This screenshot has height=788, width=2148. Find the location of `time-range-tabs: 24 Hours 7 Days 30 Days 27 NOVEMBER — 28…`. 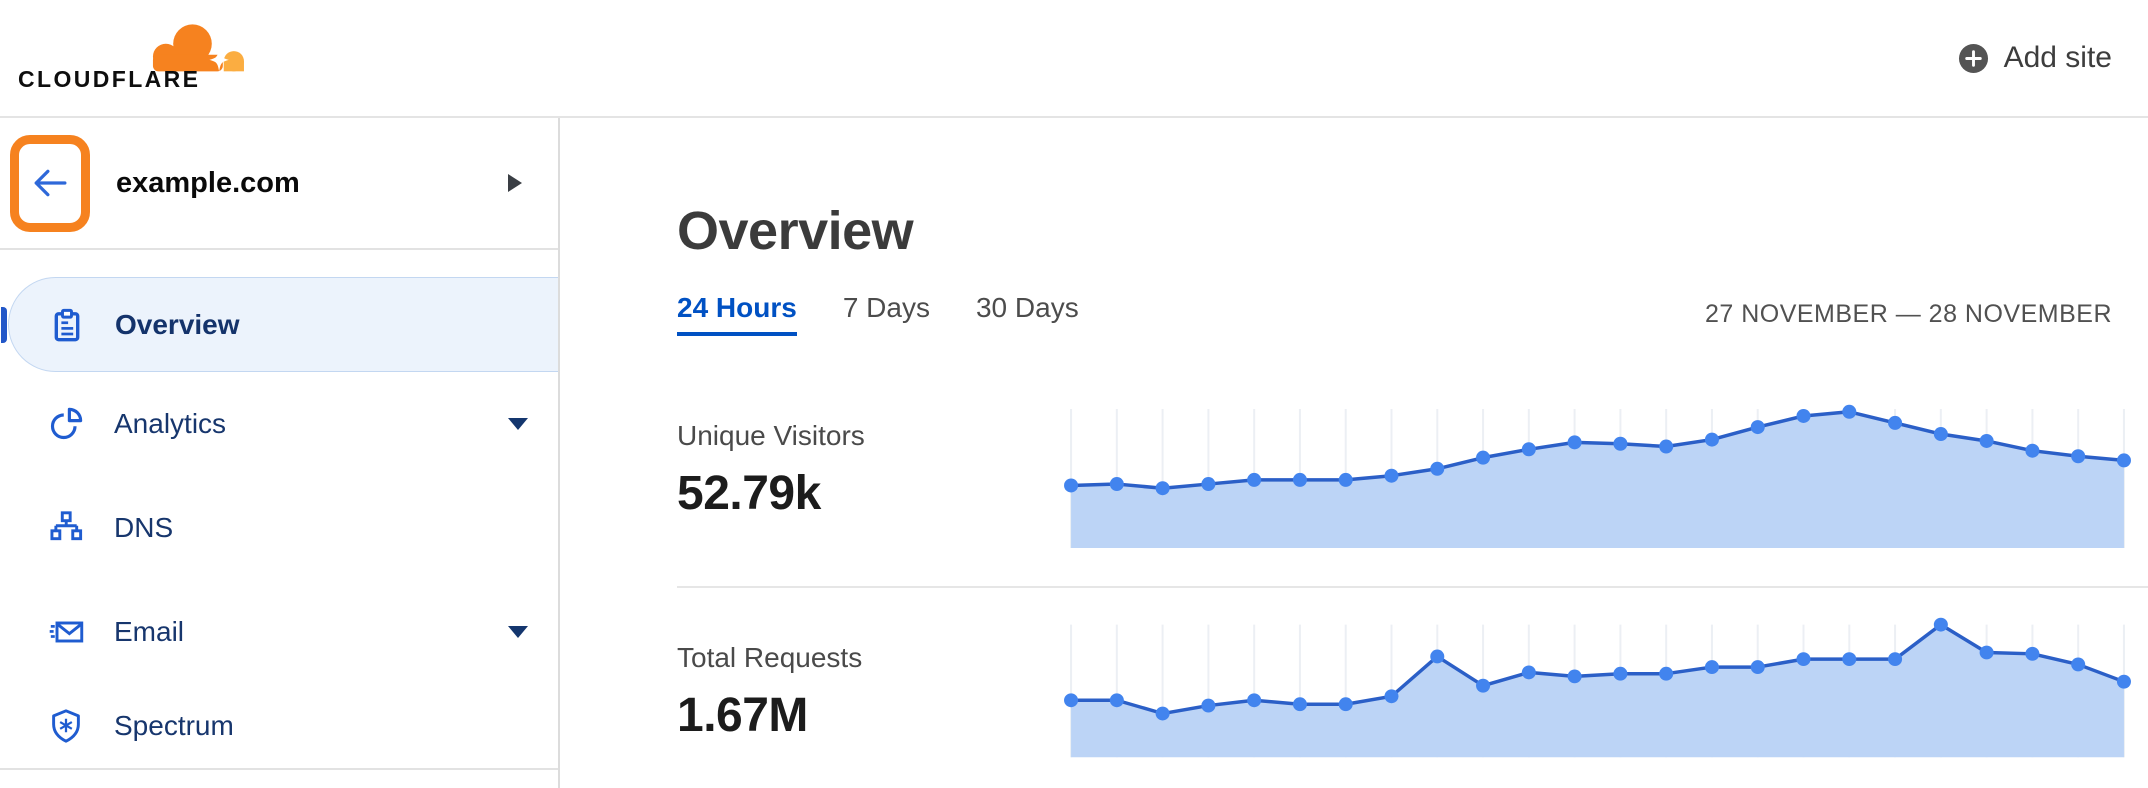

time-range-tabs: 24 Hours 7 Days 30 Days 27 NOVEMBER — 28… is located at coordinates (1412, 314).